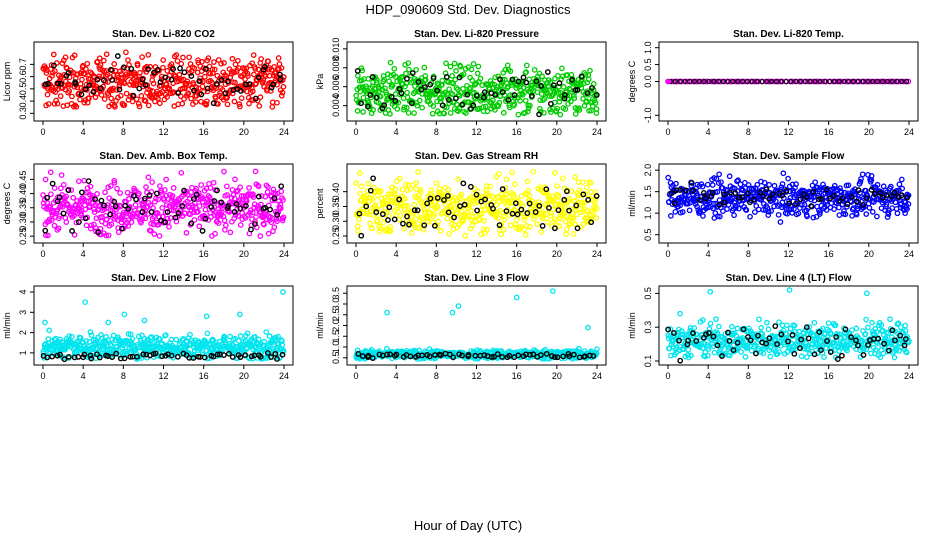  Describe the element at coordinates (476, 88) in the screenshot. I see `points-layer` at that location.